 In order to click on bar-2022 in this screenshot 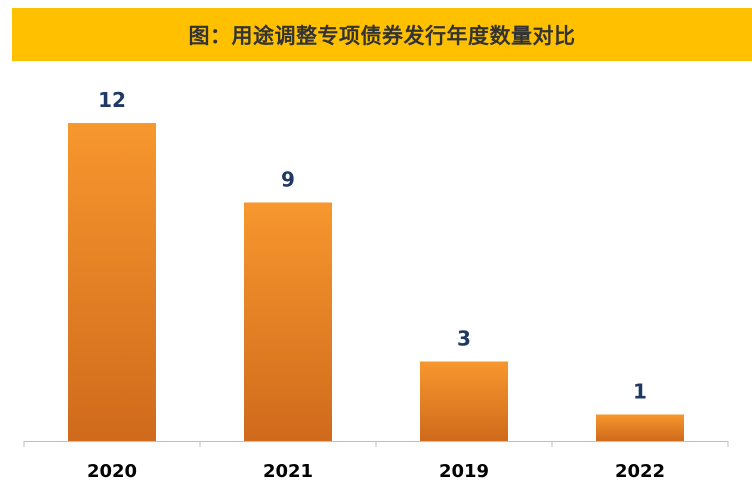, I will do `click(640, 427)`.